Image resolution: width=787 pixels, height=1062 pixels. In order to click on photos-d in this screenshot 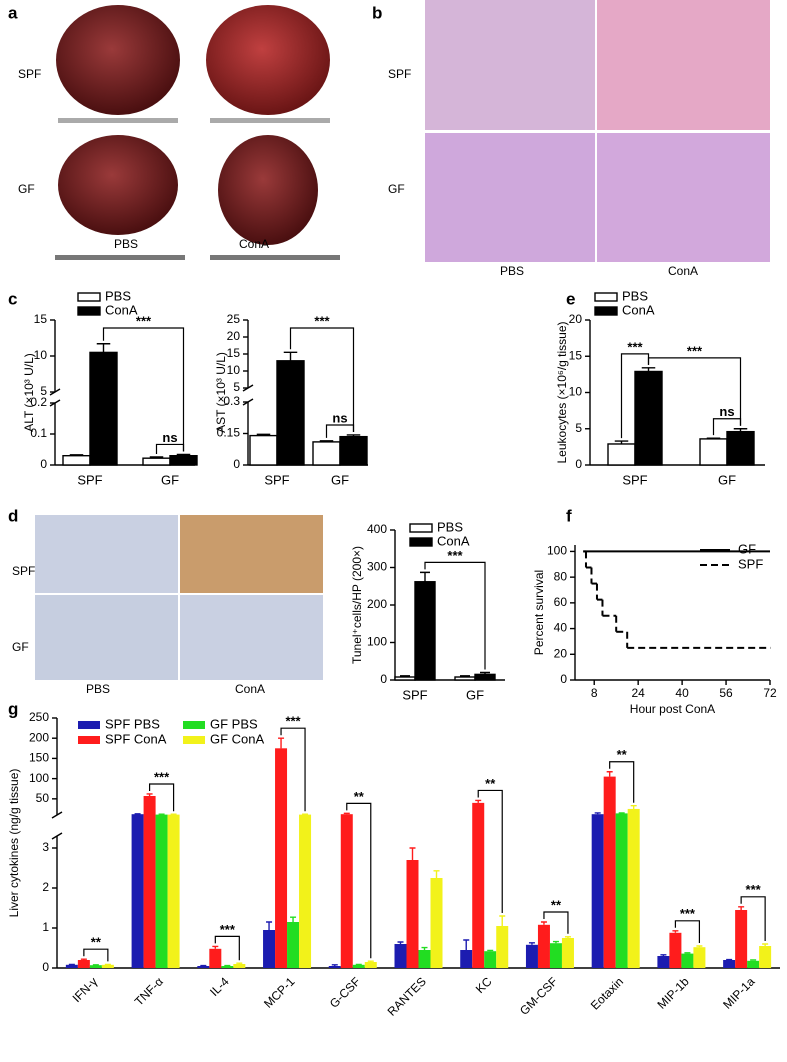, I will do `click(179, 597)`.